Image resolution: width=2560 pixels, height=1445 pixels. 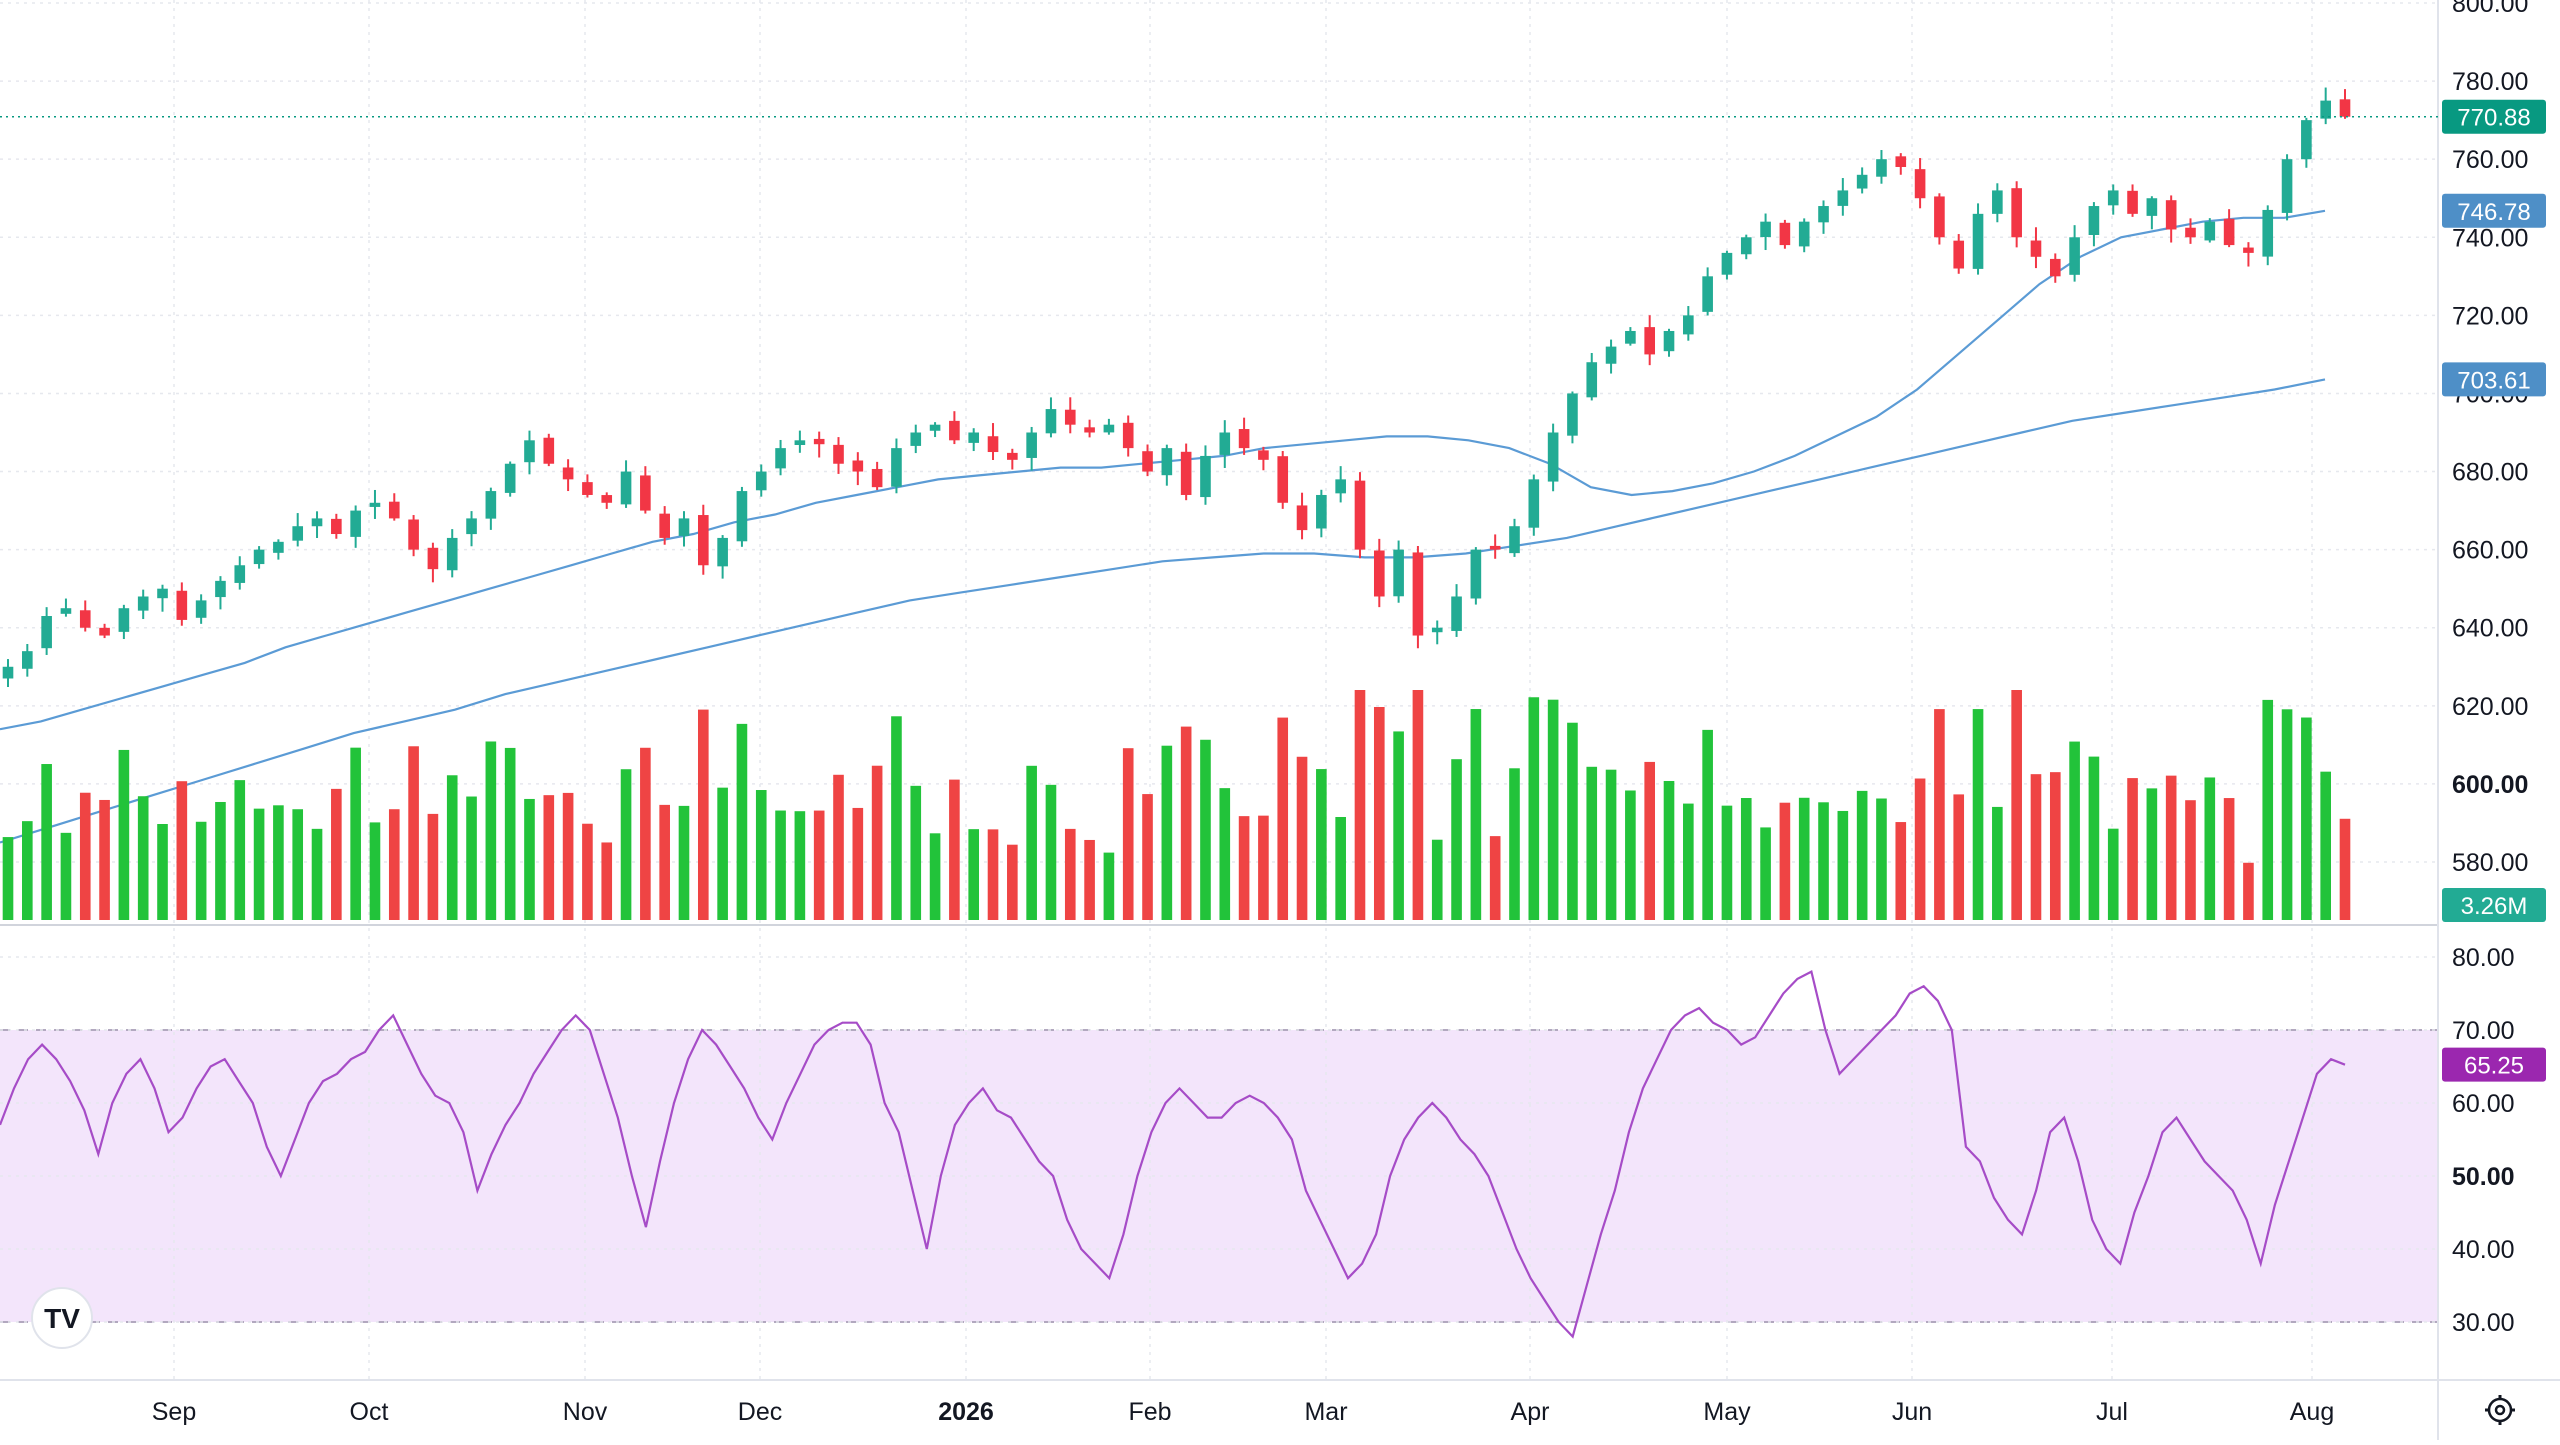 What do you see at coordinates (2483, 1250) in the screenshot?
I see `rsi-tick-label: 40.00` at bounding box center [2483, 1250].